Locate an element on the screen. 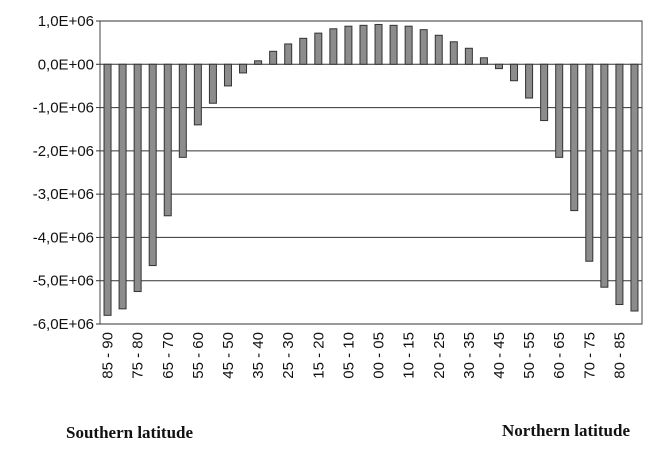 The width and height of the screenshot is (656, 449). annotation: Southern latitude is located at coordinates (129, 432).